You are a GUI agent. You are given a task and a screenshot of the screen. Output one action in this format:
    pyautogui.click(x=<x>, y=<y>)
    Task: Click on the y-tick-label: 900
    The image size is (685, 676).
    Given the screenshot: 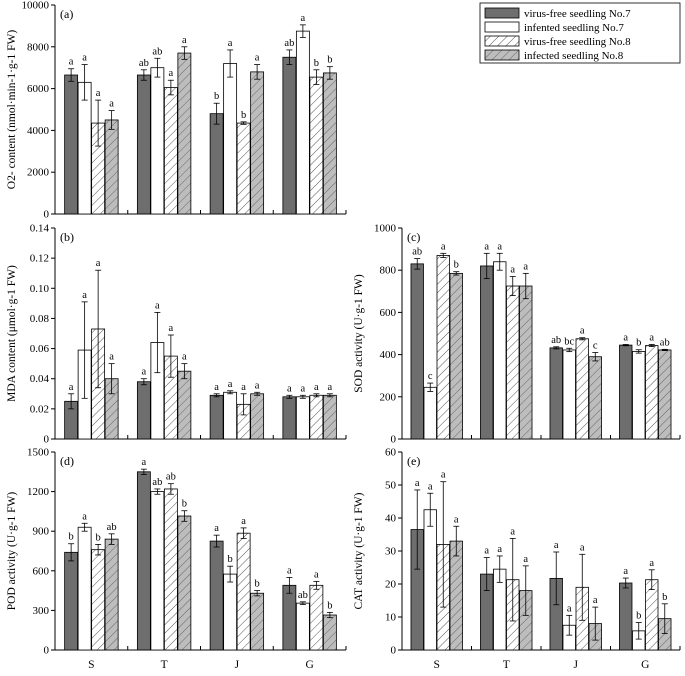 What is the action you would take?
    pyautogui.click(x=41, y=532)
    